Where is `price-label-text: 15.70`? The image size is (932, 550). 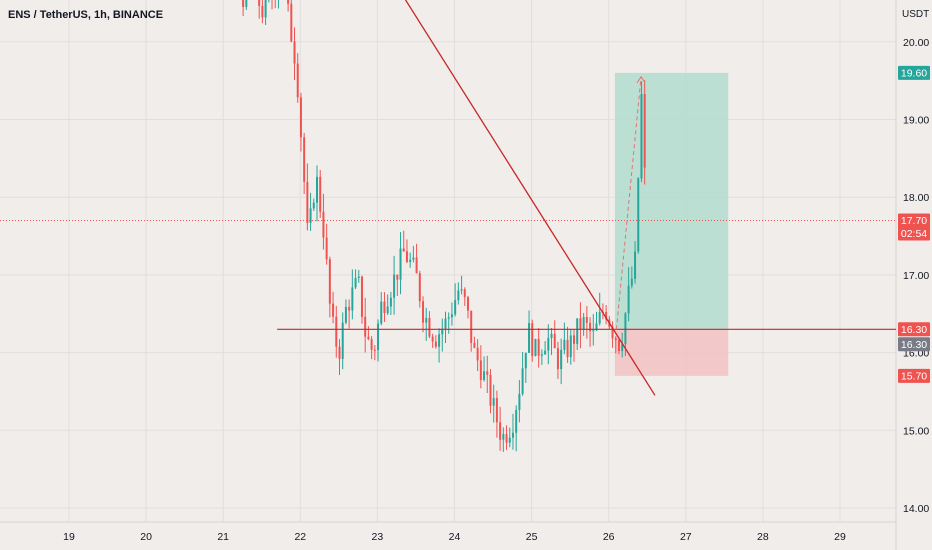
price-label-text: 15.70 is located at coordinates (914, 376).